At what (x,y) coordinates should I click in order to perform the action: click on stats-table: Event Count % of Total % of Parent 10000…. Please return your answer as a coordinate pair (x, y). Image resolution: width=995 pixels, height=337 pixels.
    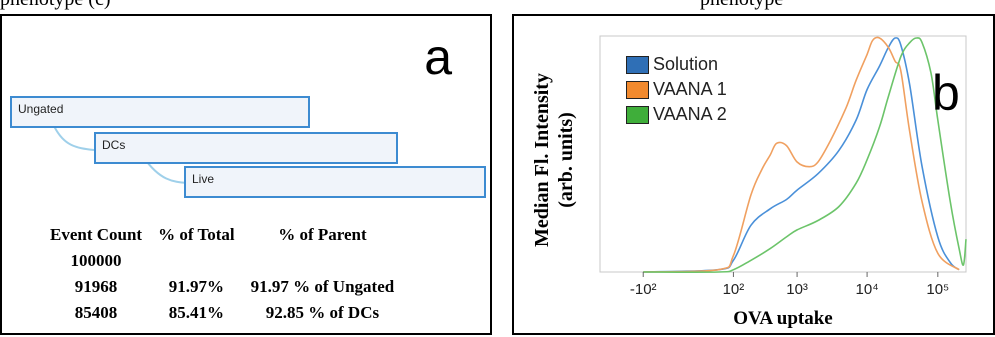
    Looking at the image, I should click on (222, 274).